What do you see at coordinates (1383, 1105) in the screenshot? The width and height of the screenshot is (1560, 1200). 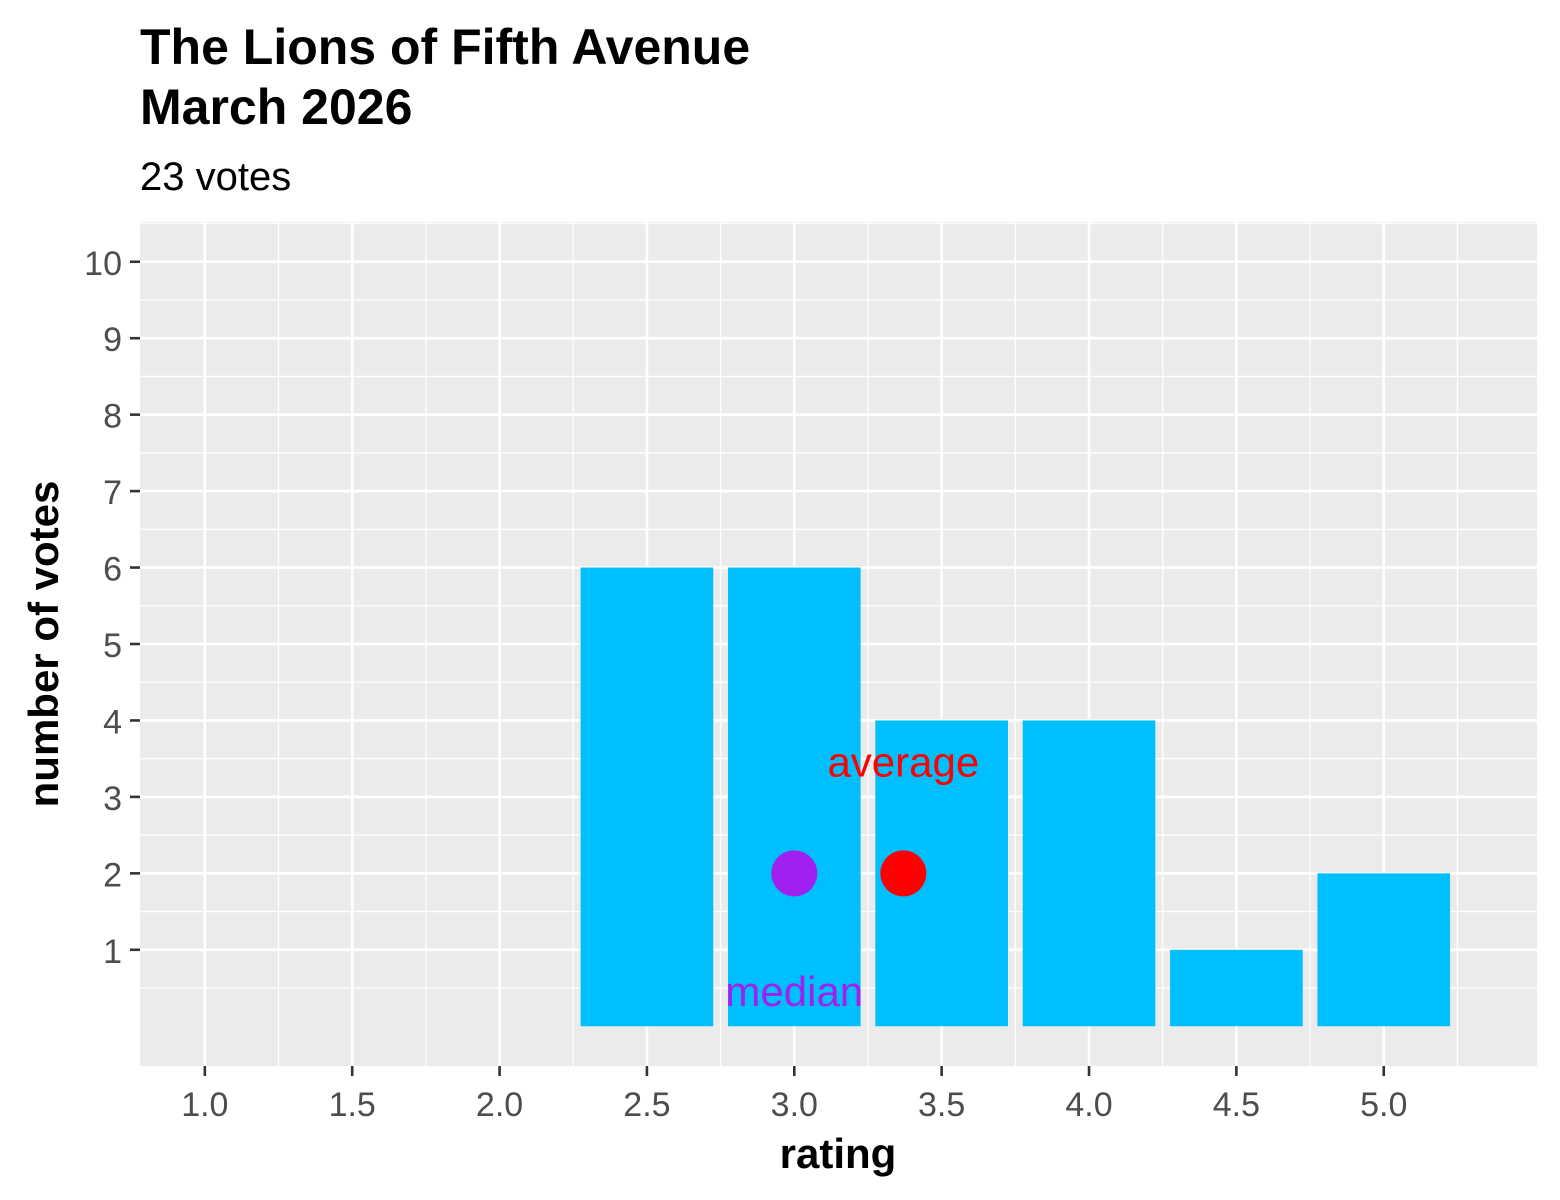 I see `x-tick-label: 5.0` at bounding box center [1383, 1105].